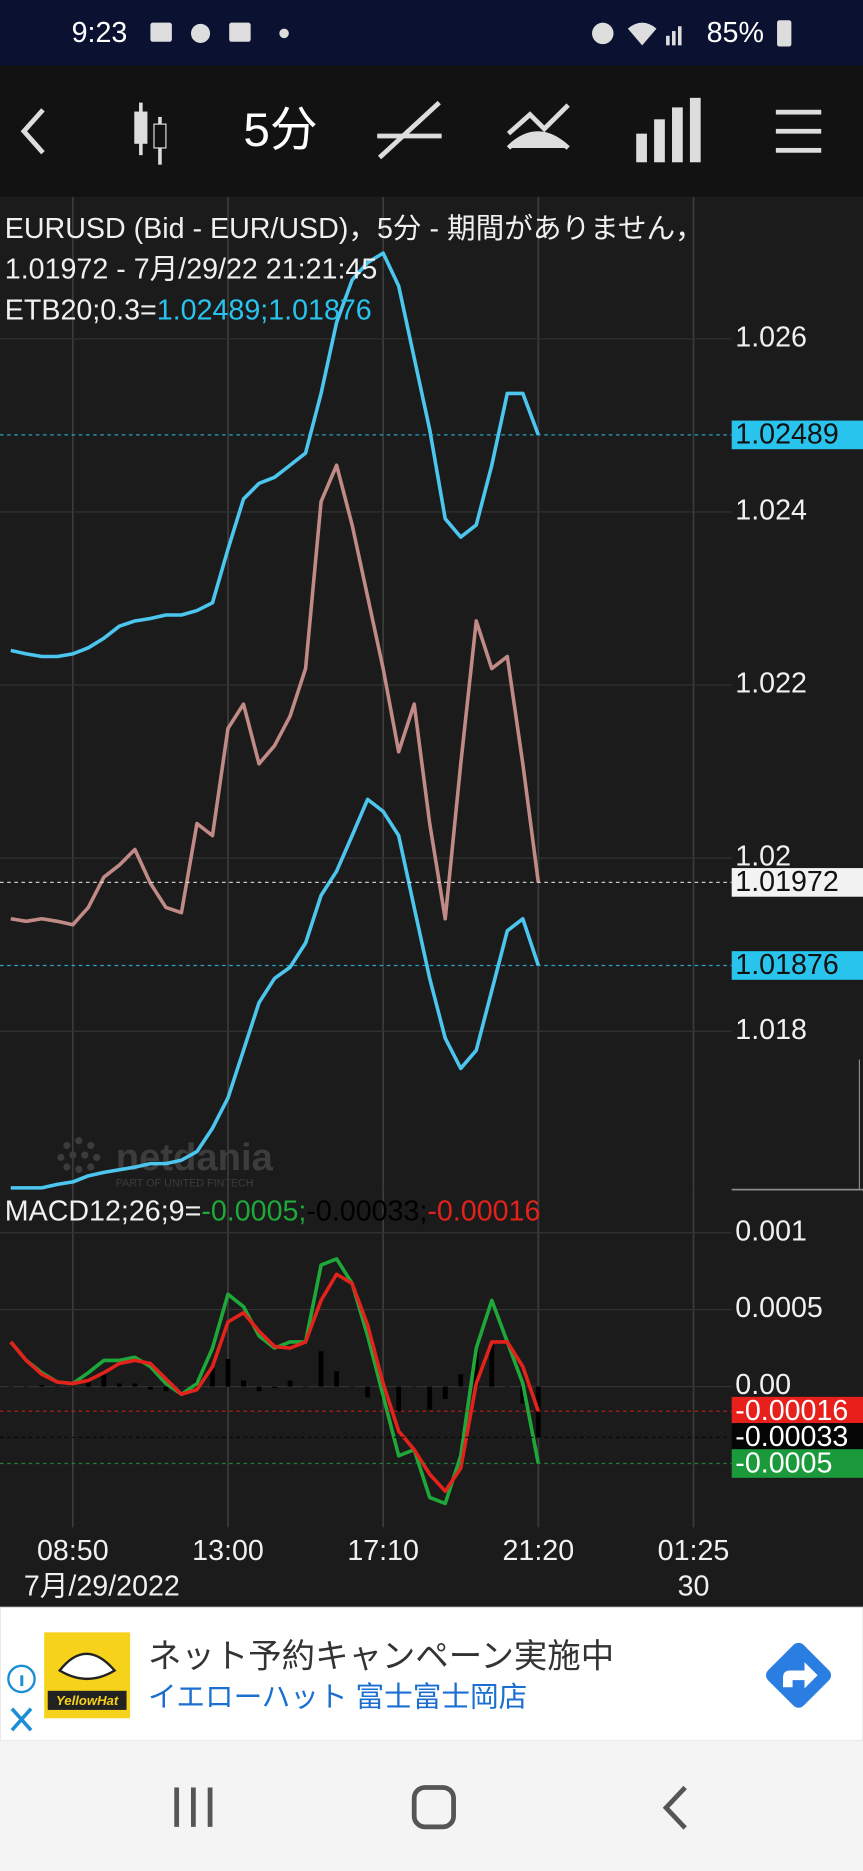 The image size is (863, 1871). I want to click on x-date-label: 30, so click(694, 1587).